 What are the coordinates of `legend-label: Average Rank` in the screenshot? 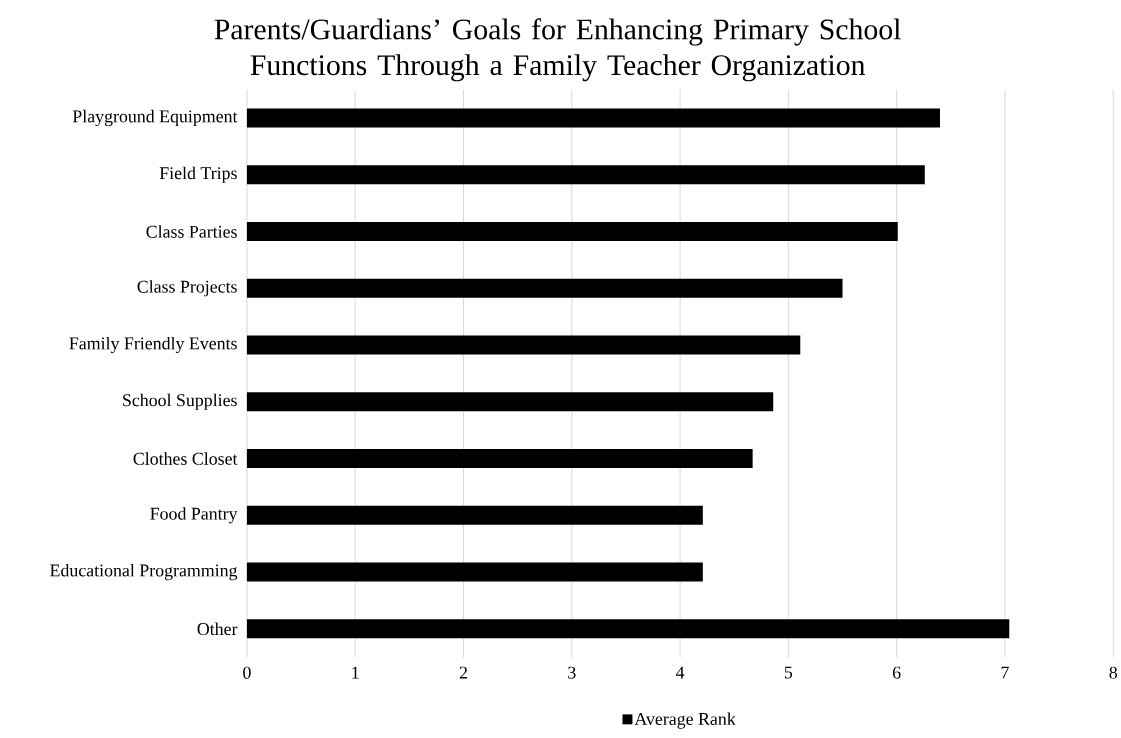 It's located at (685, 720).